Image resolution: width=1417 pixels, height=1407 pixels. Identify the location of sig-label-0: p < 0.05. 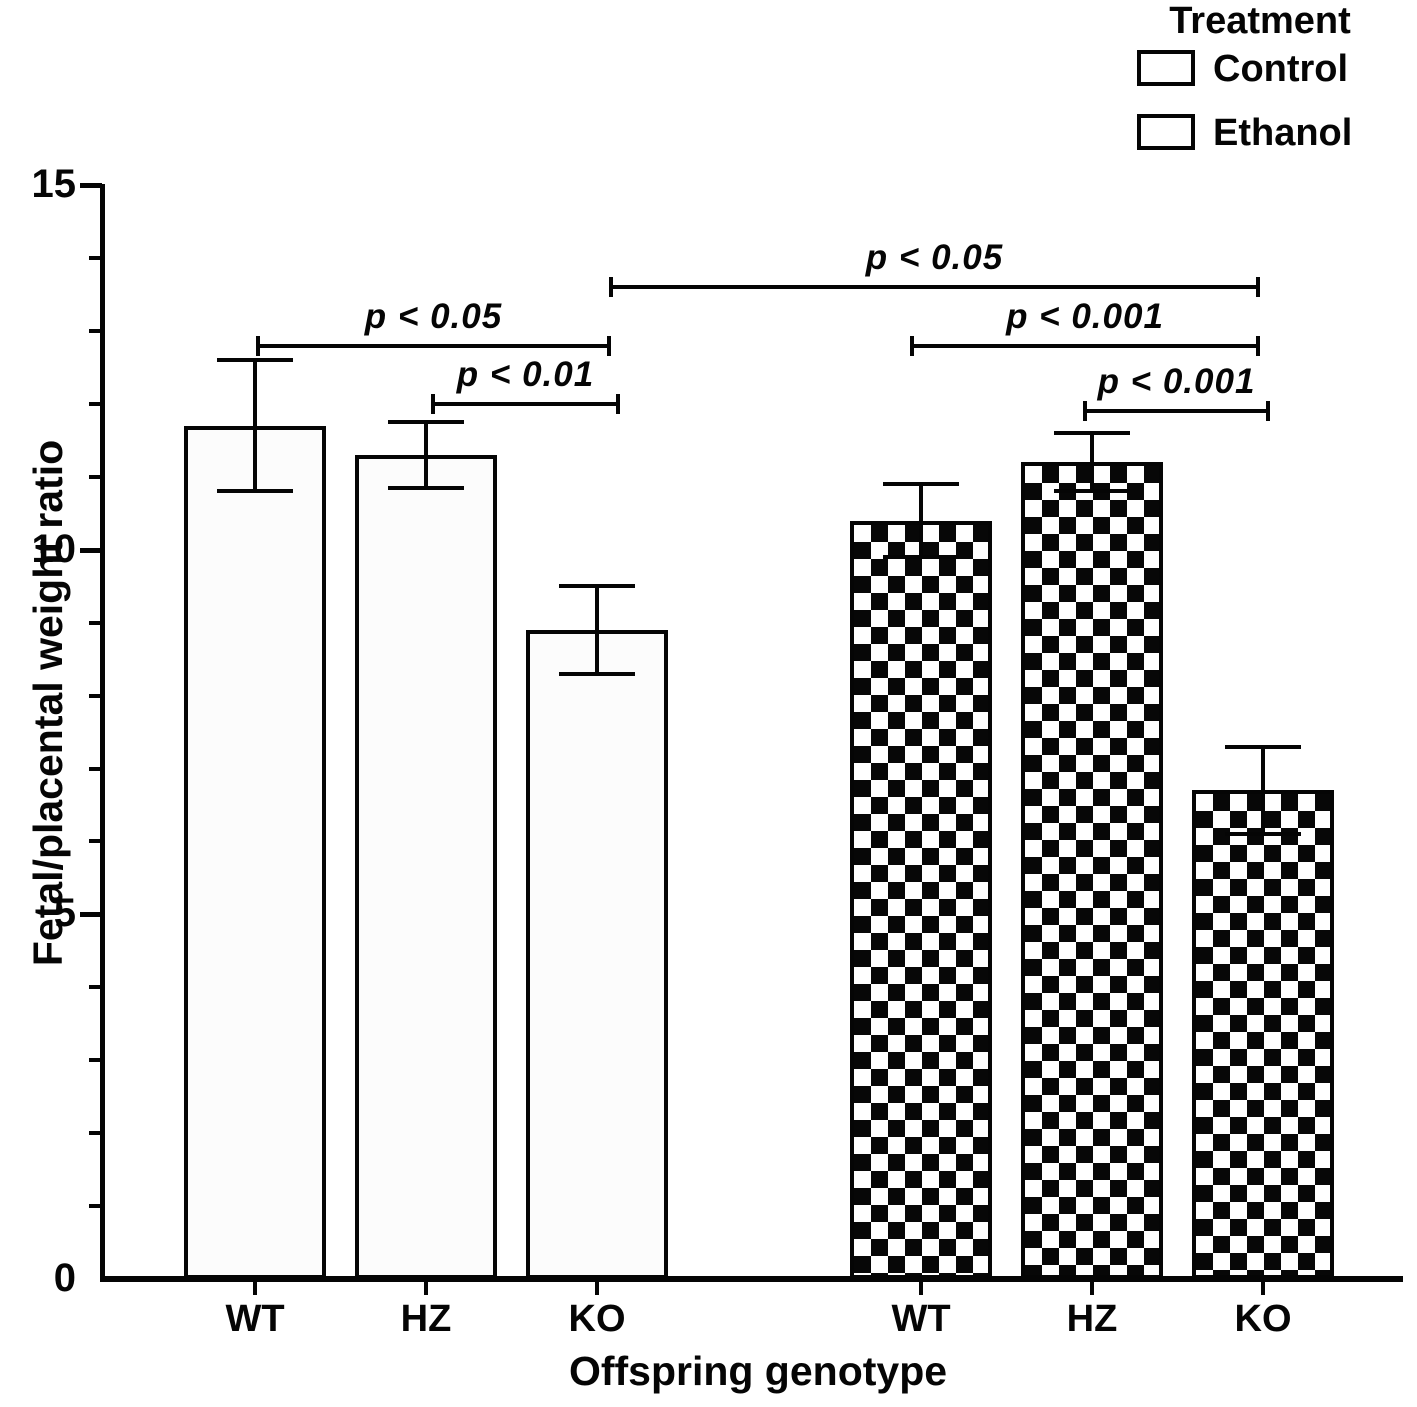
(433, 316).